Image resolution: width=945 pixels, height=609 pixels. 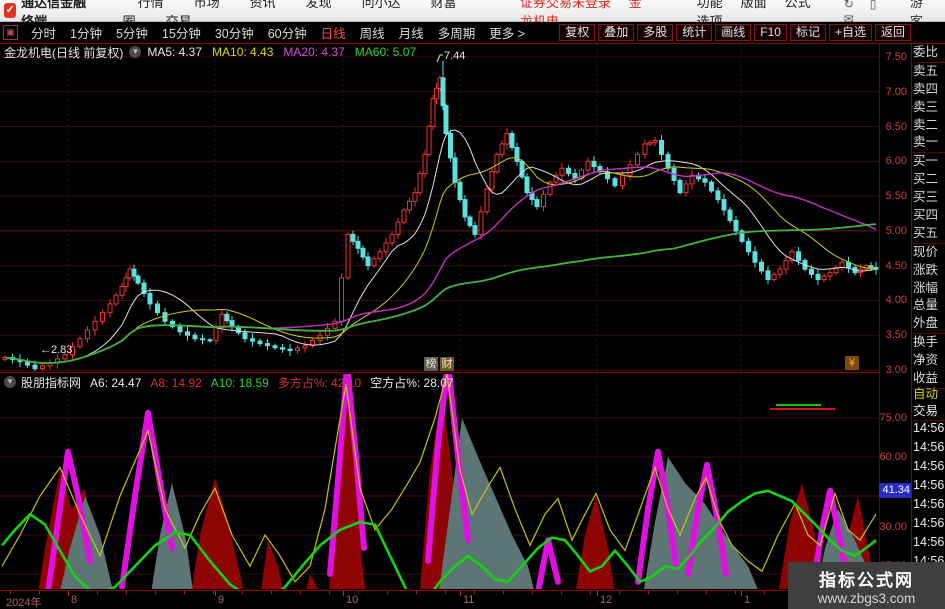 I want to click on quote-row-外盘: 外盘, so click(x=929, y=325).